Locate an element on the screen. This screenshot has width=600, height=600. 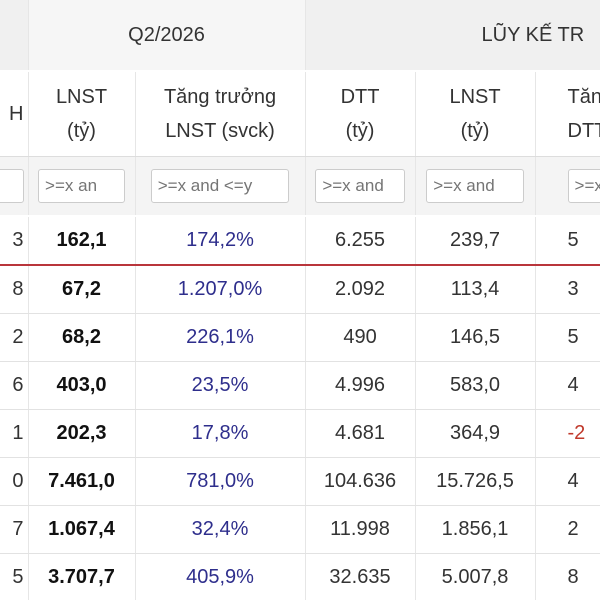
cell: 5.007,8 is located at coordinates (475, 576).